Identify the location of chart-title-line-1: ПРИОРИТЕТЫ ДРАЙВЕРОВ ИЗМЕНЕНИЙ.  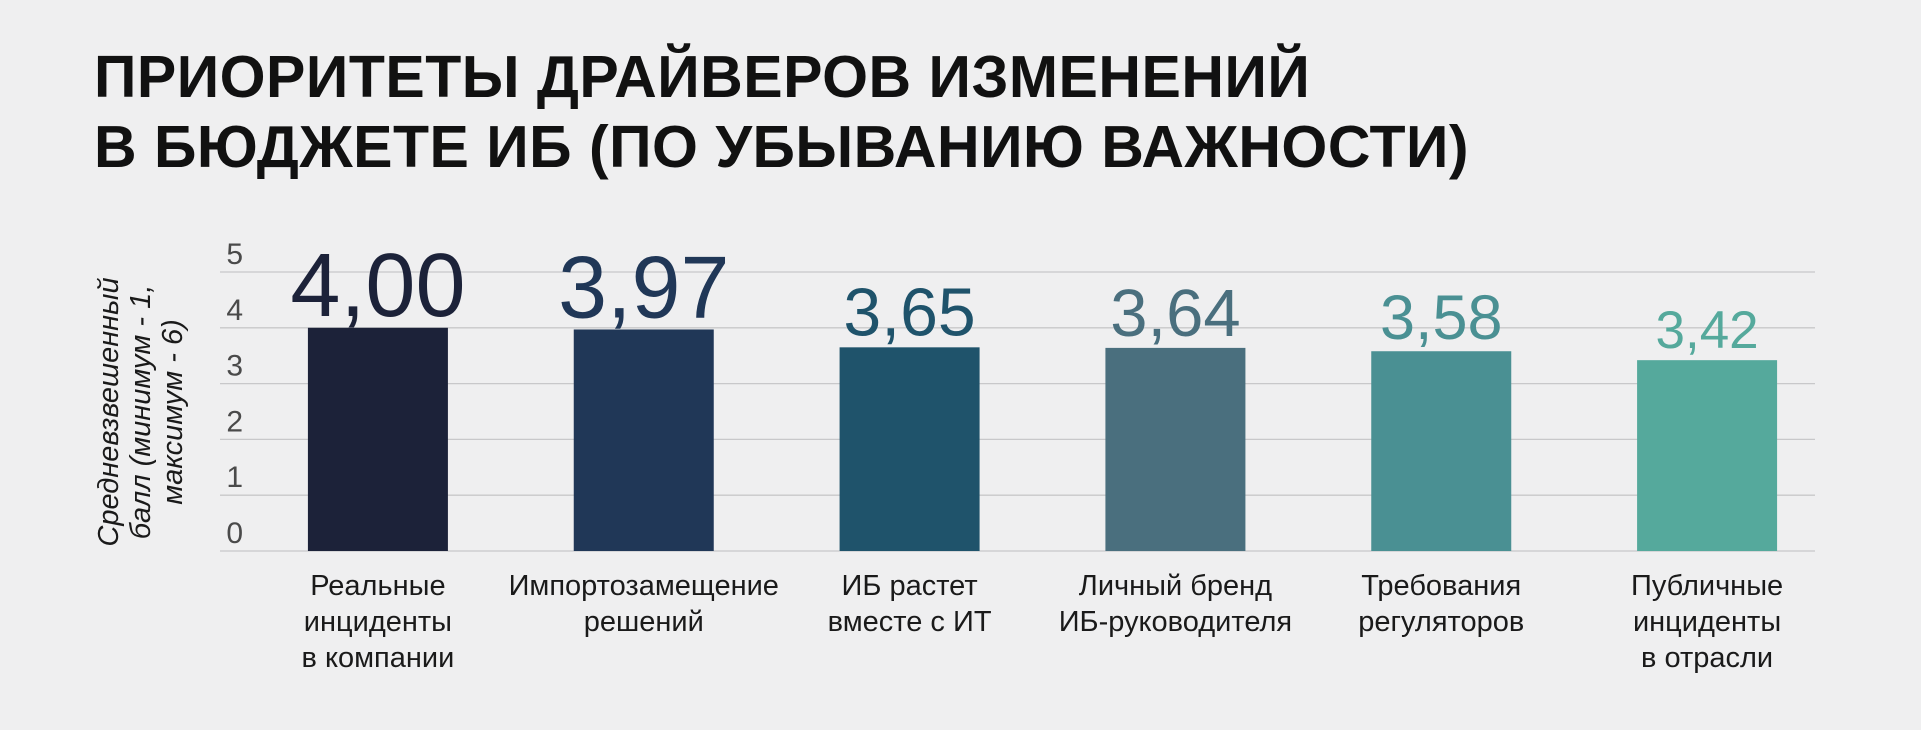
(702, 77).